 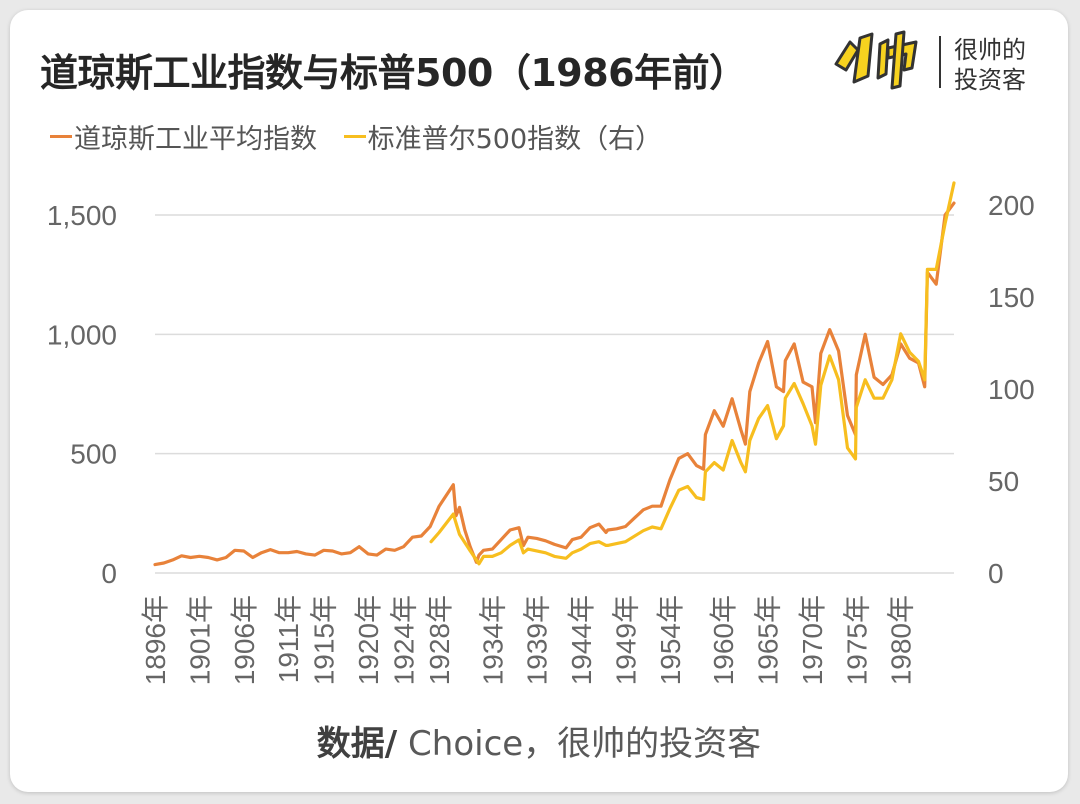 I want to click on x-tick-label: 1901年, so click(x=199, y=640).